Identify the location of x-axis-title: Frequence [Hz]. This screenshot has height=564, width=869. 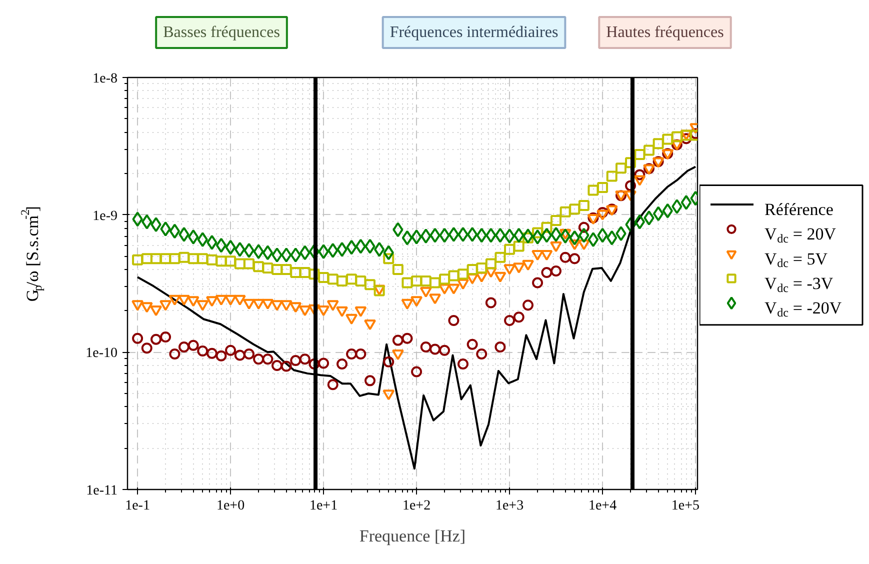
(412, 536).